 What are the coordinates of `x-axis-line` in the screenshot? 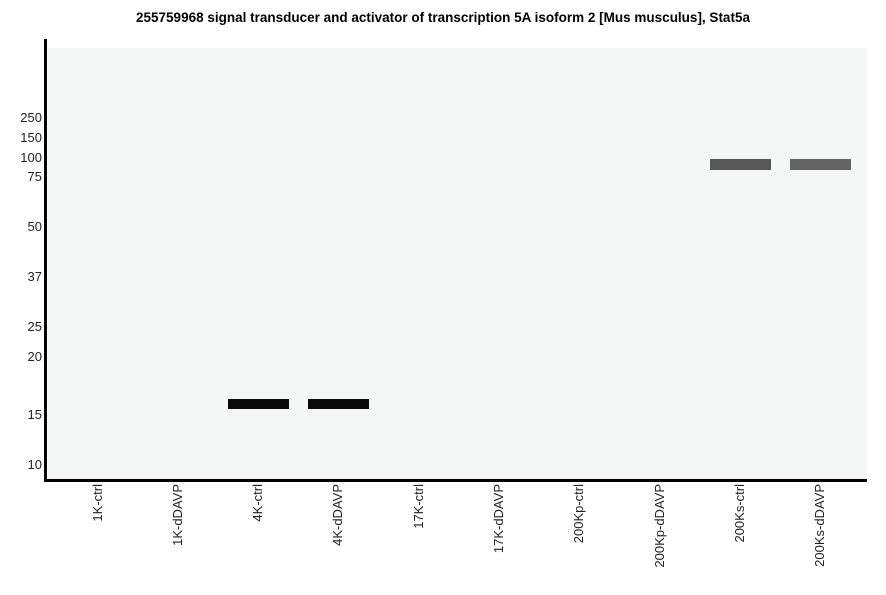 It's located at (455, 480).